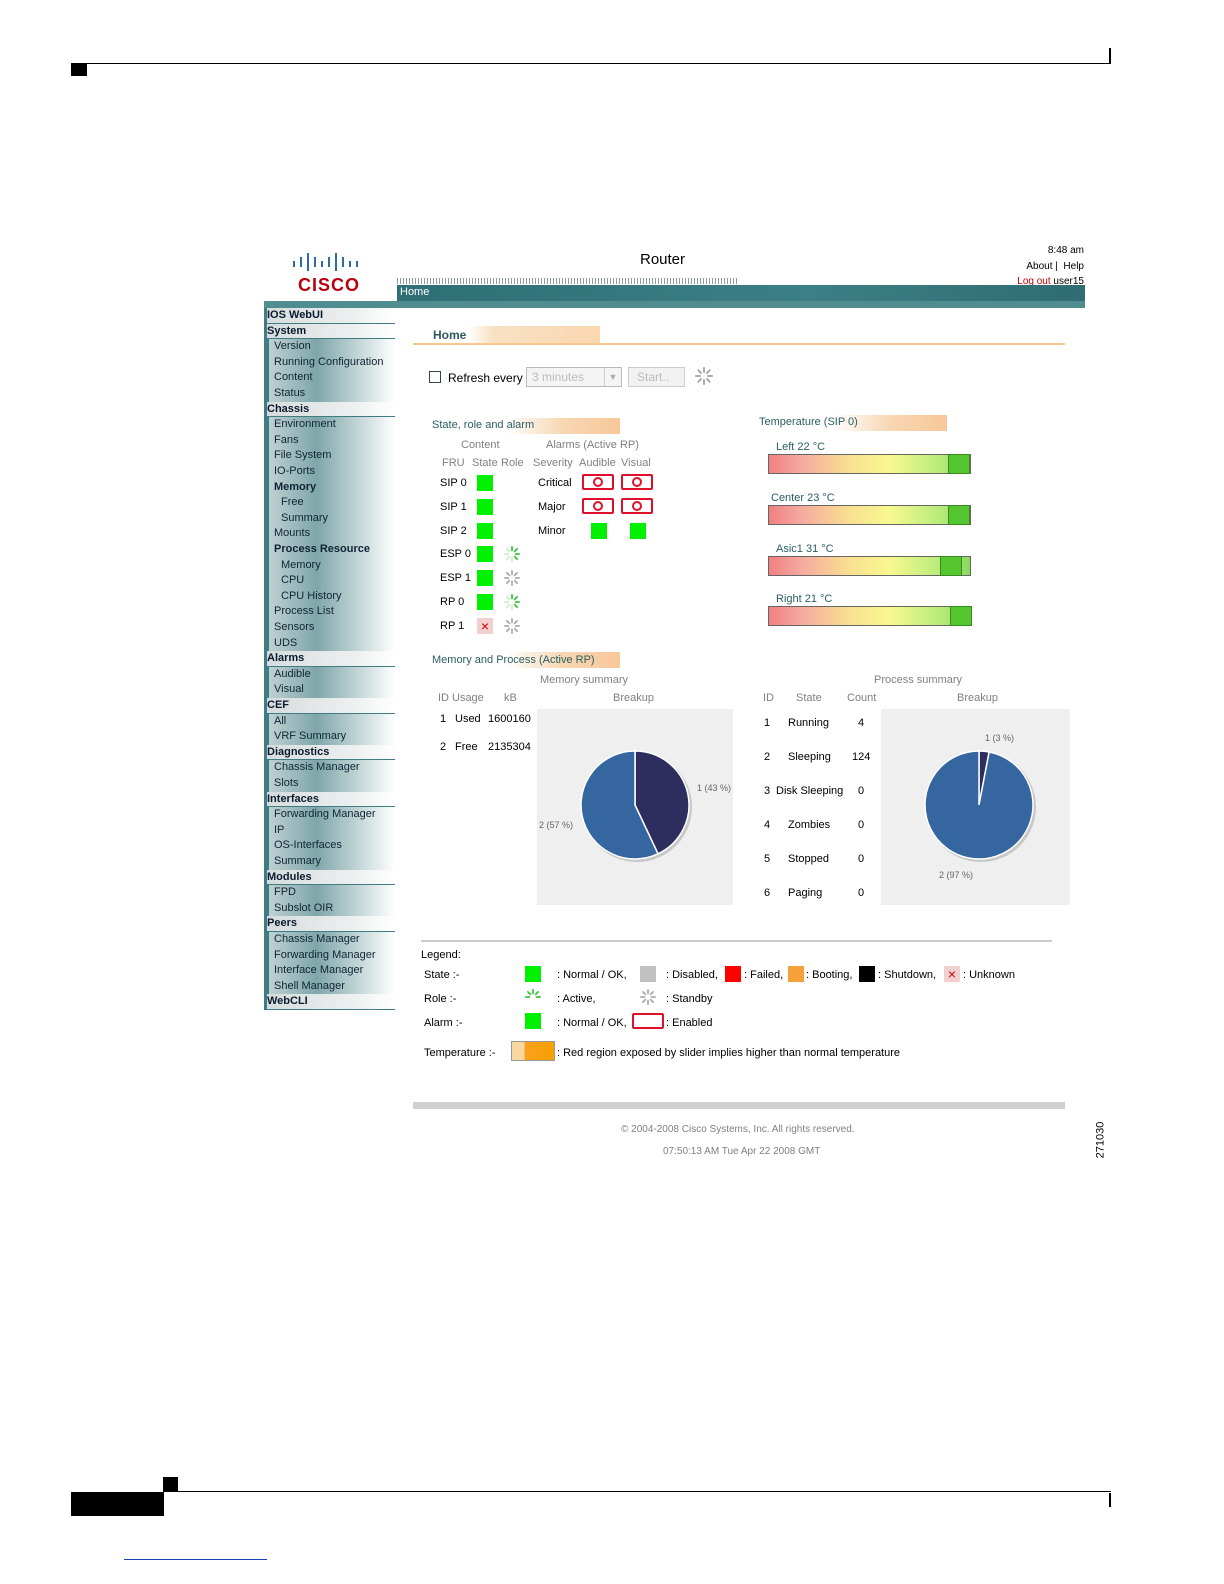  I want to click on fru-name: SIP 0, so click(453, 483).